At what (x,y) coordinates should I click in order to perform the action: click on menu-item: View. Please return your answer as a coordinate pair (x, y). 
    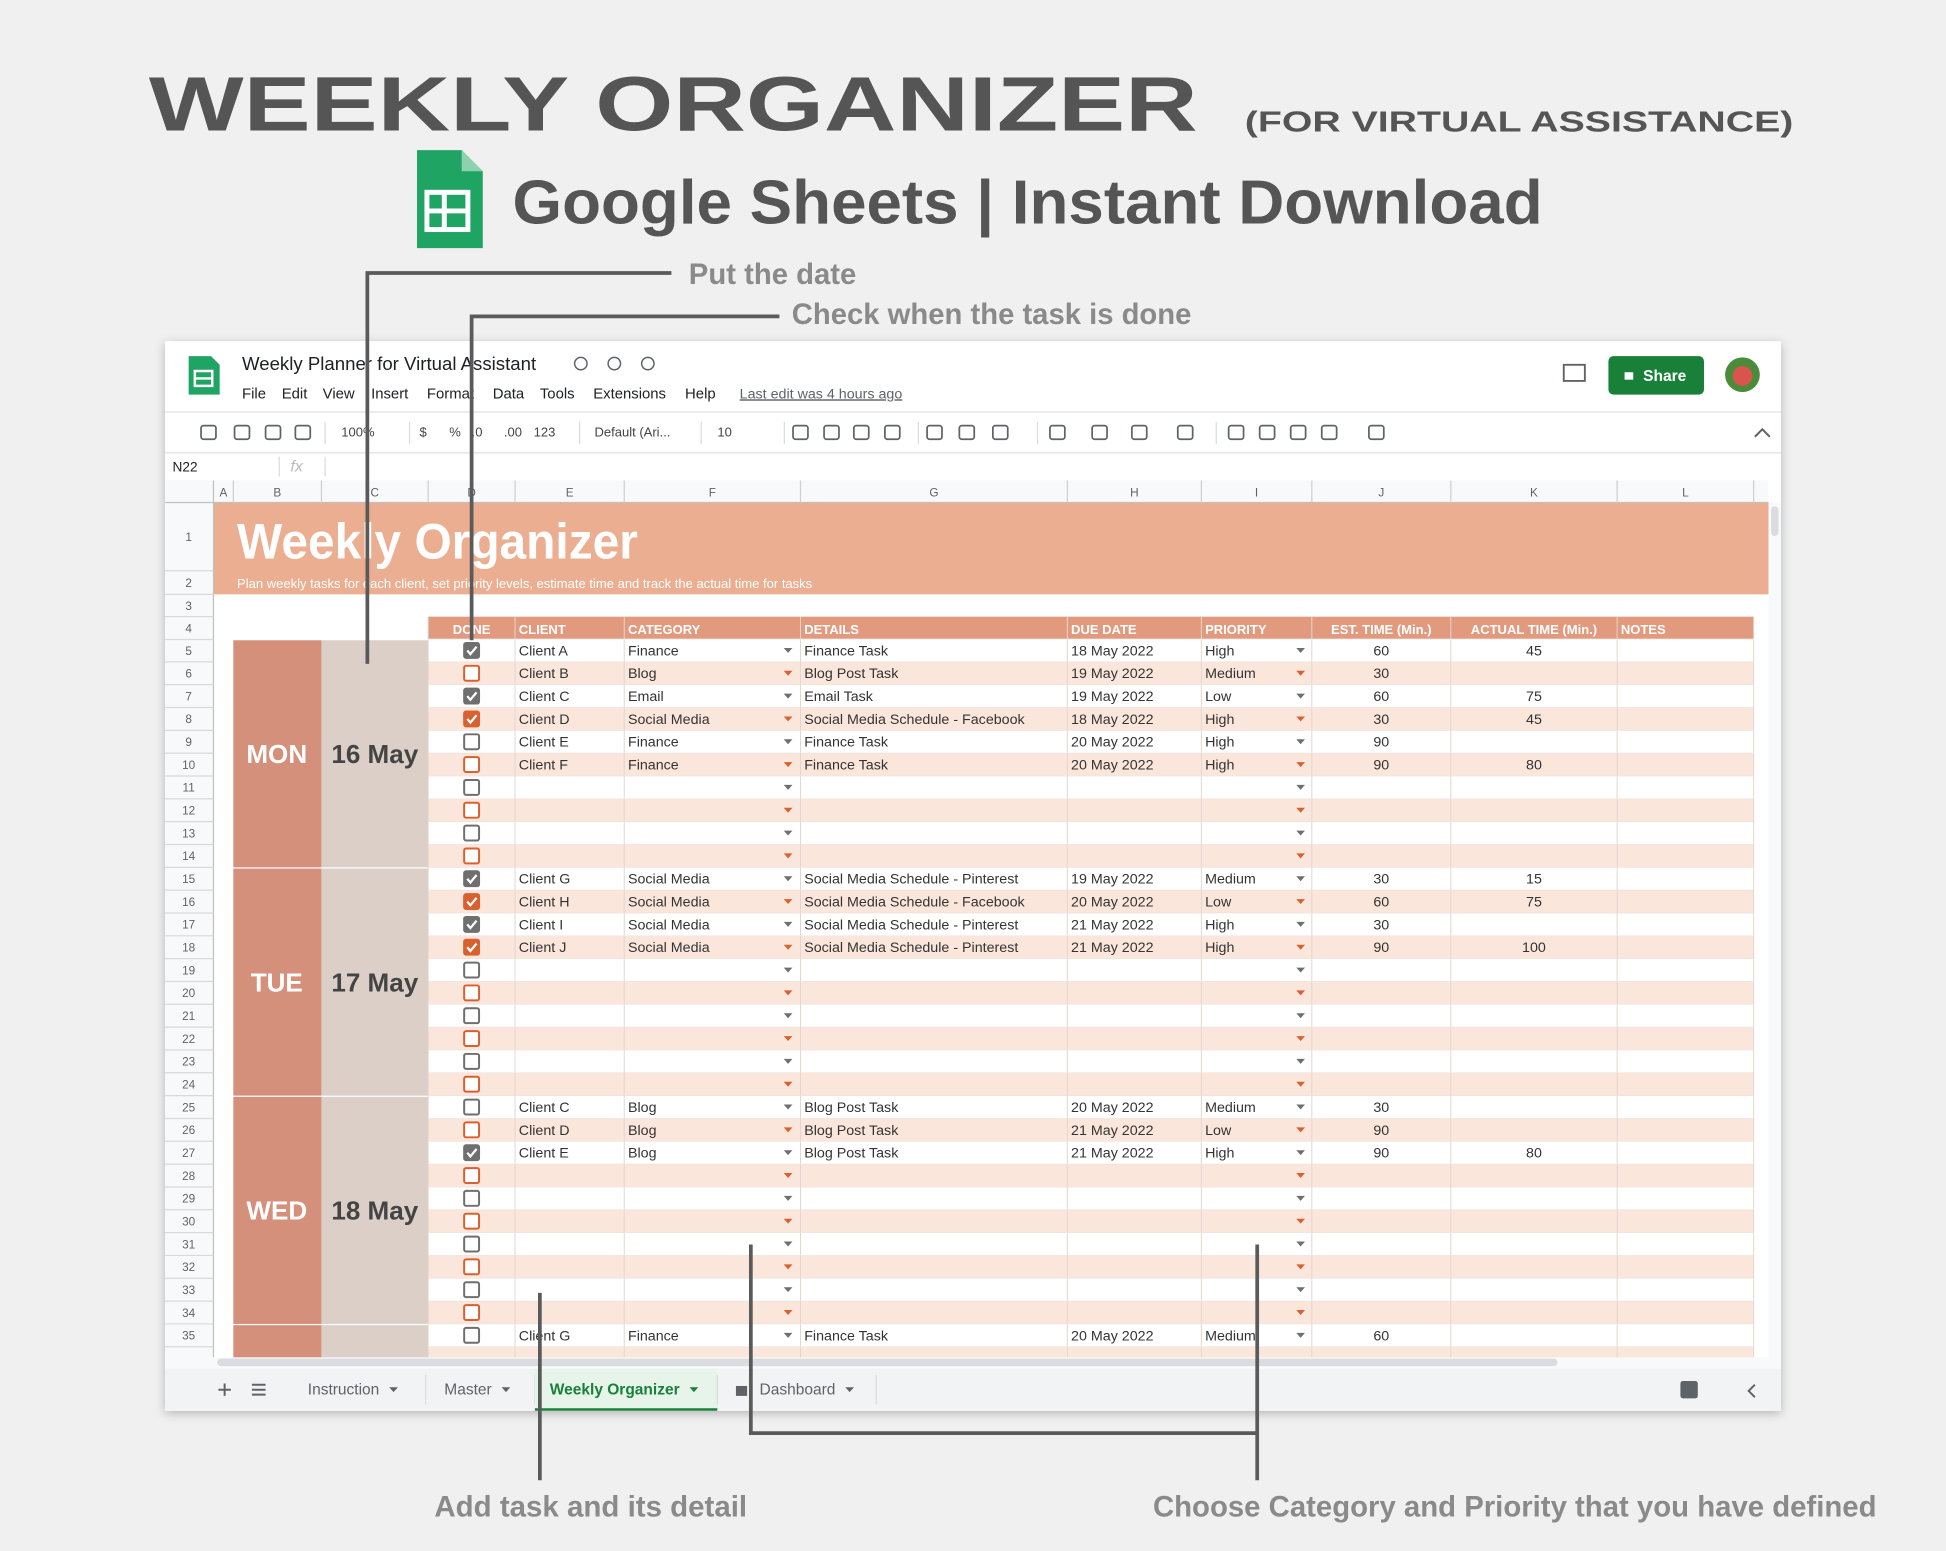
    Looking at the image, I should click on (339, 394).